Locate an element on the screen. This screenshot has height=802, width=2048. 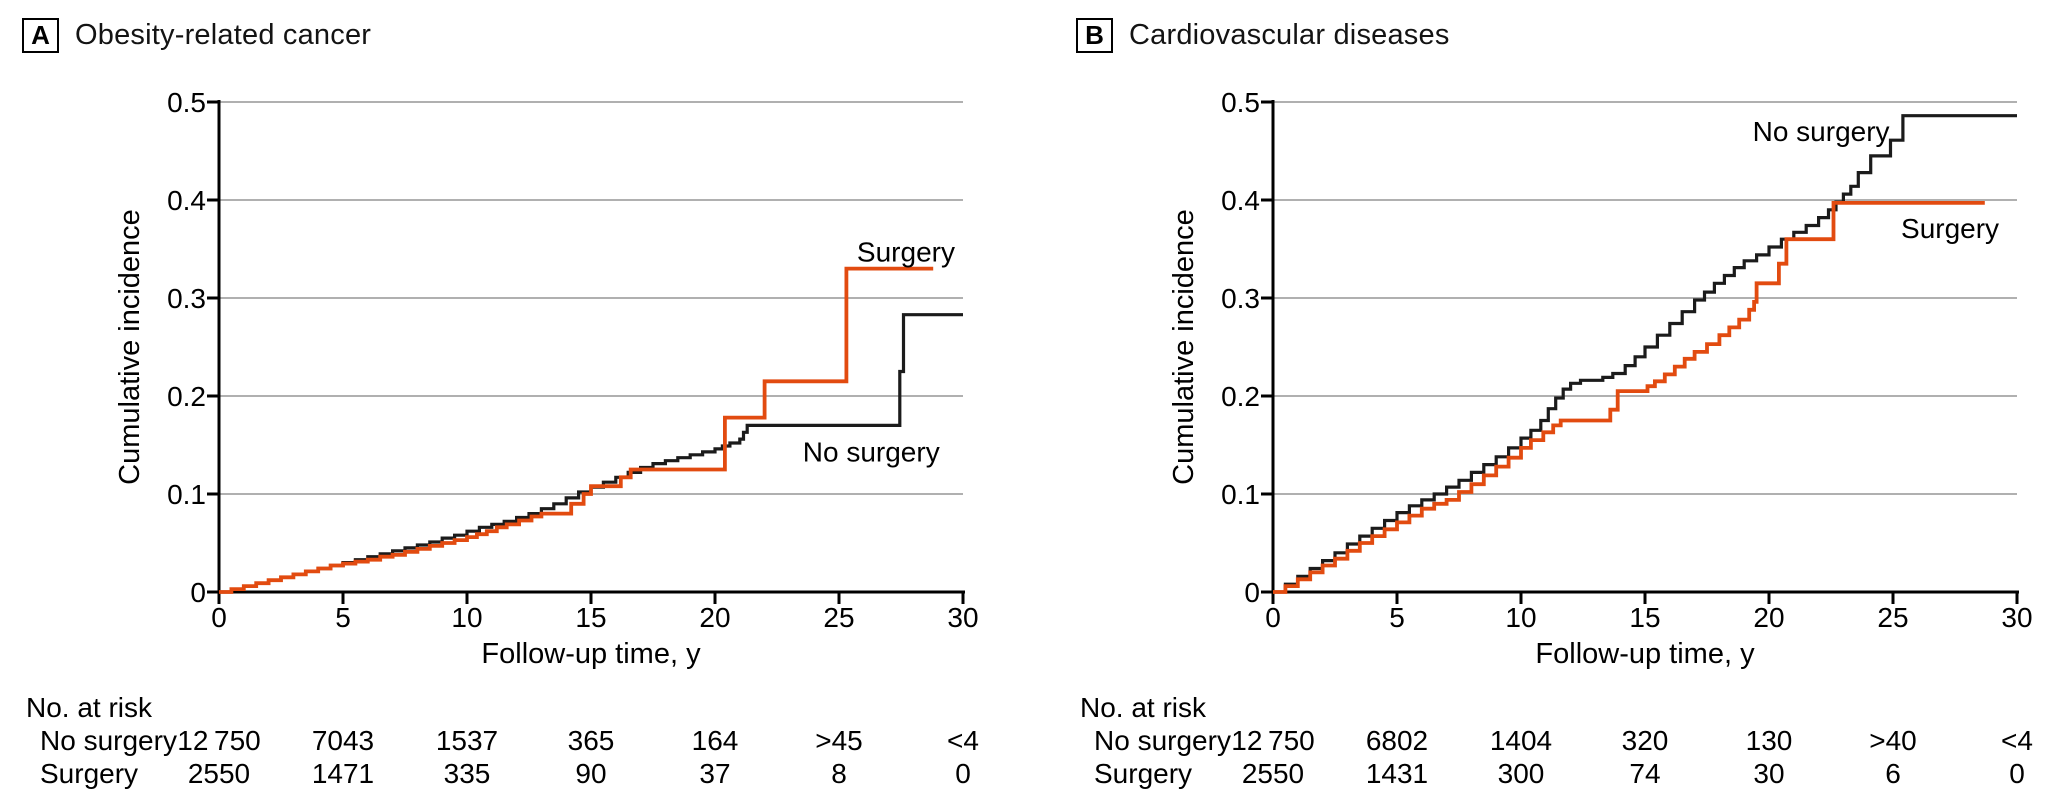
panel-a-header: A Obesity-related cancer is located at coordinates (196, 35).